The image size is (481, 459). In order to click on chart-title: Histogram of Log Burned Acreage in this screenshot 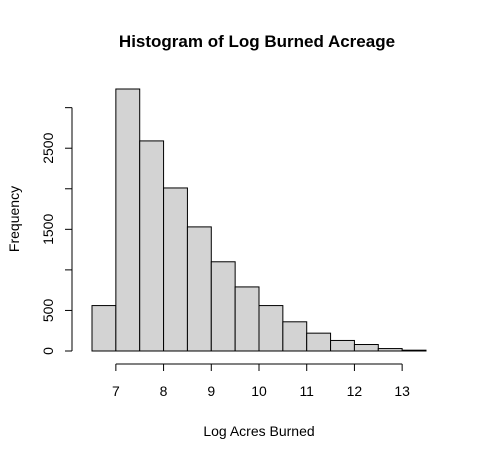, I will do `click(257, 41)`.